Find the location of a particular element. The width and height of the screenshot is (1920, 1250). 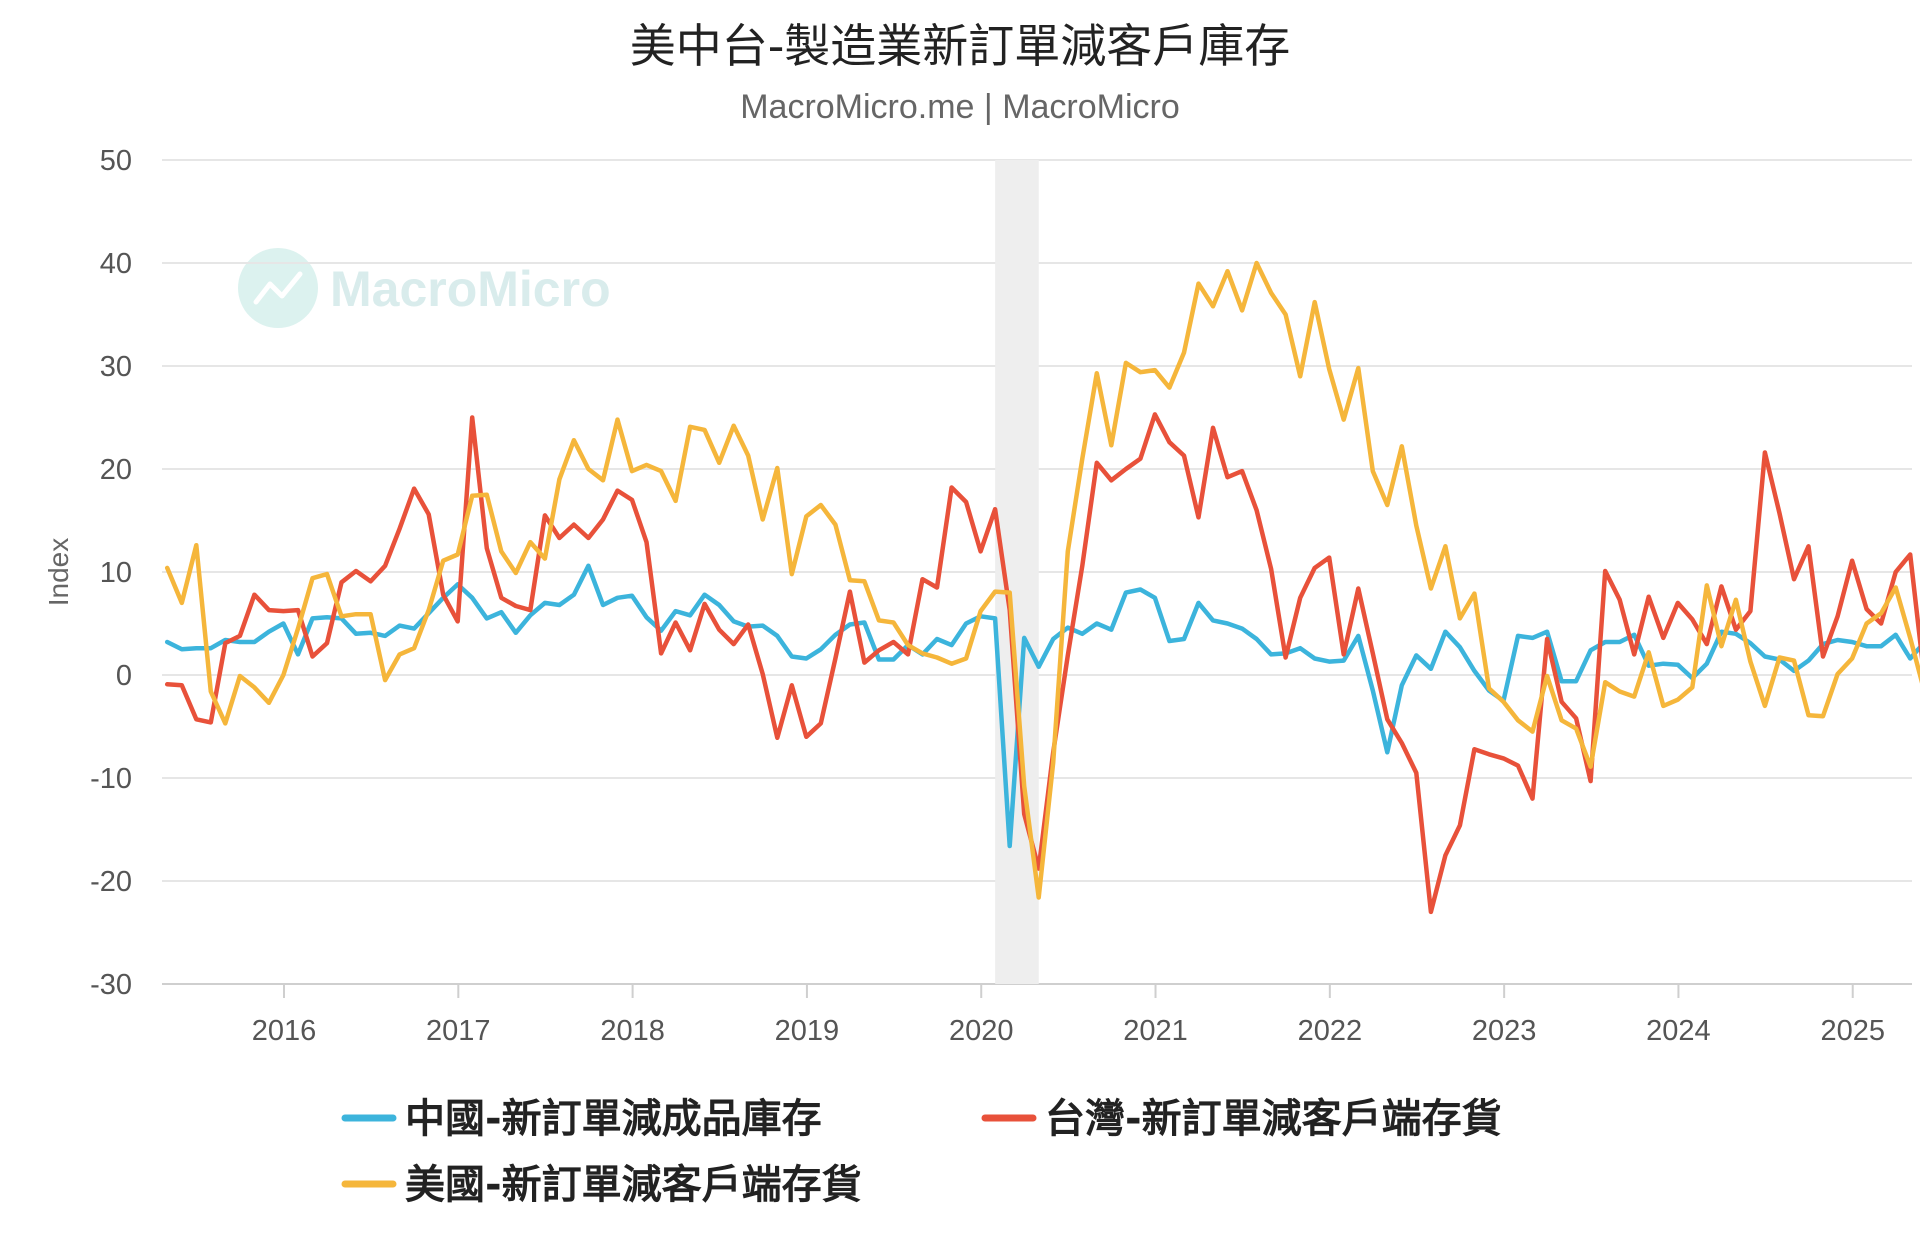

y-tick-label: 30 is located at coordinates (116, 367).